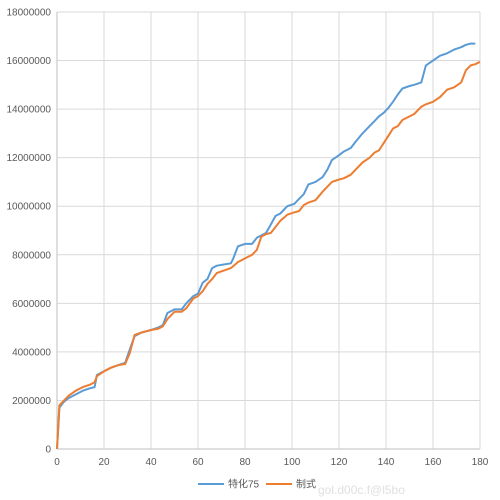 The width and height of the screenshot is (500, 500). What do you see at coordinates (29, 13) in the screenshot?
I see `y-tick-label: 18000000` at bounding box center [29, 13].